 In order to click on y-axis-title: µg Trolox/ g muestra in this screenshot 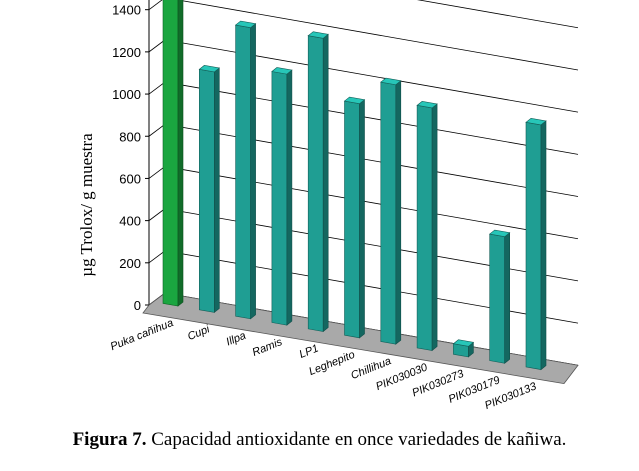, I will do `click(86, 205)`.